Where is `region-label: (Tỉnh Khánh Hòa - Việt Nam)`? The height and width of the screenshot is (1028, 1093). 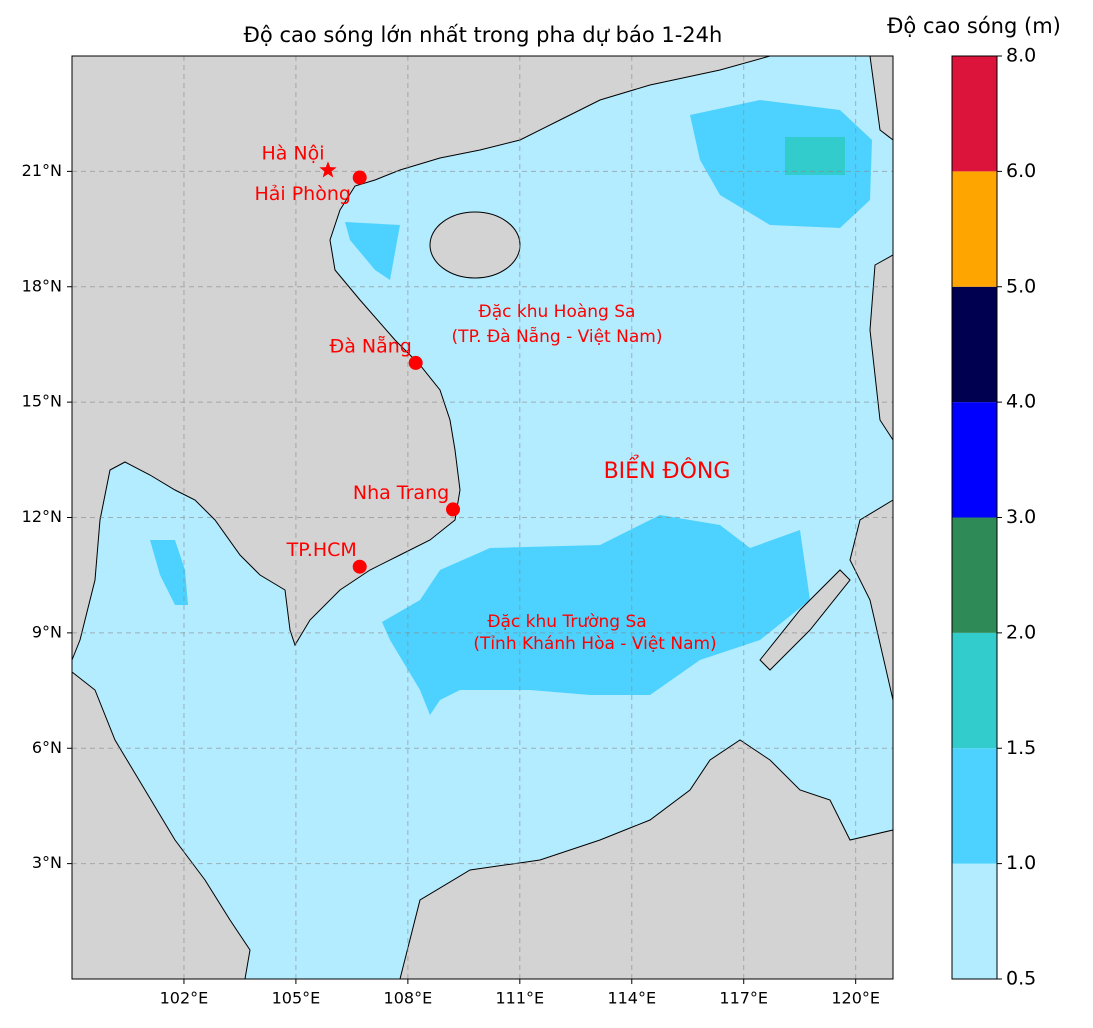
region-label: (Tỉnh Khánh Hòa - Việt Nam) is located at coordinates (594, 644).